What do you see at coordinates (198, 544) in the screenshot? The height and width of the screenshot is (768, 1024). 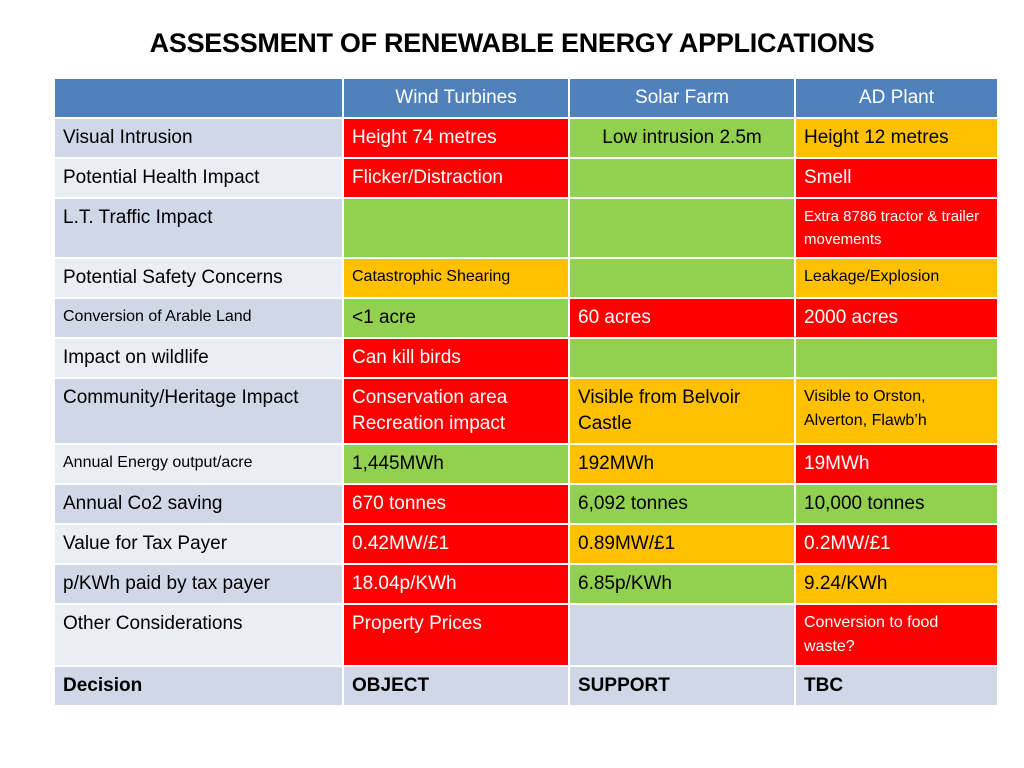 I see `row-label: Value for Tax Payer` at bounding box center [198, 544].